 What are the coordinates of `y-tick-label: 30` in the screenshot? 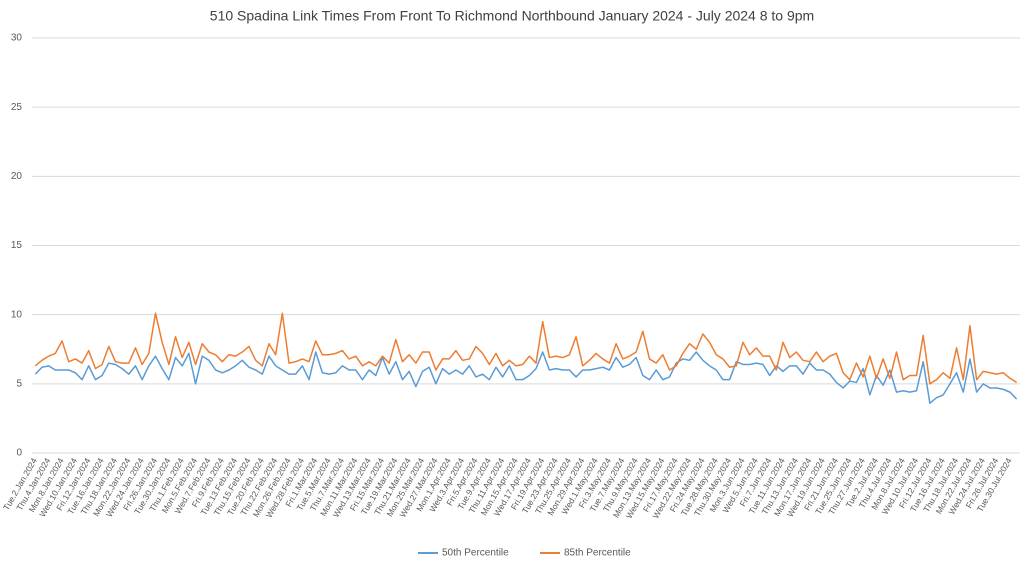 It's located at (17, 38).